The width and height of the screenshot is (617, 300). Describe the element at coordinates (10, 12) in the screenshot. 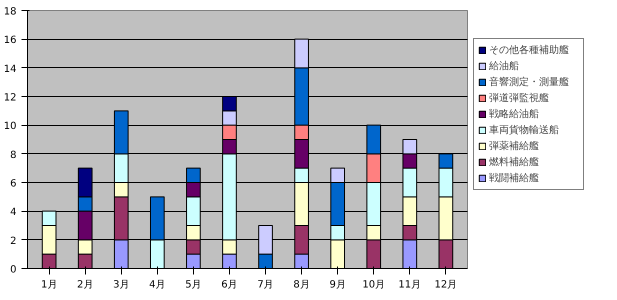

I see `y-tick-label: 18` at that location.